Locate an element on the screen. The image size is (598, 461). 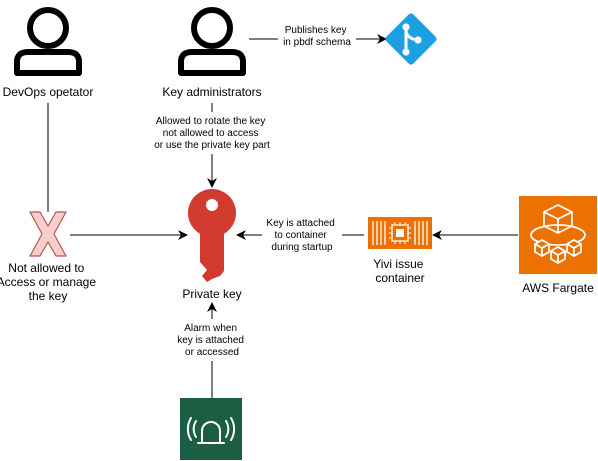
edge-alarm: Alarm when key is attached or accessed is located at coordinates (212, 350).